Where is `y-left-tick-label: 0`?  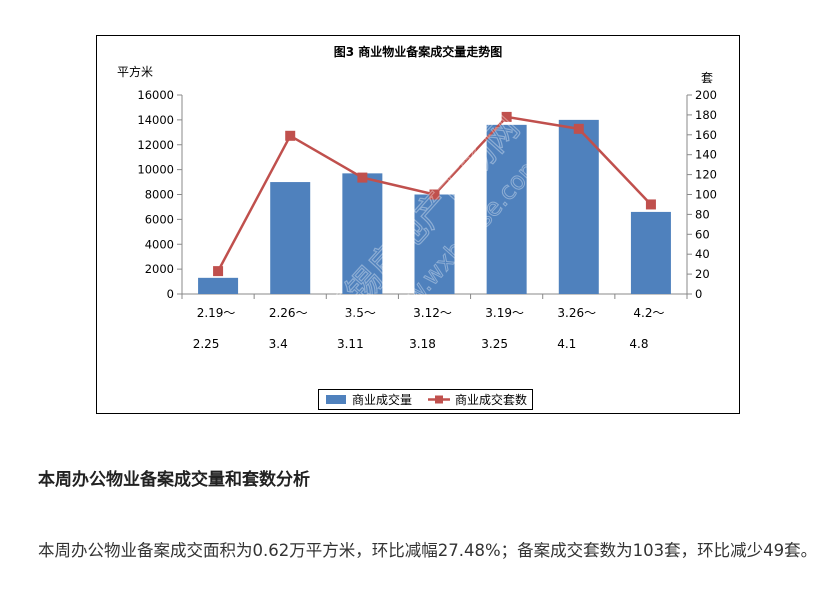
y-left-tick-label: 0 is located at coordinates (170, 294).